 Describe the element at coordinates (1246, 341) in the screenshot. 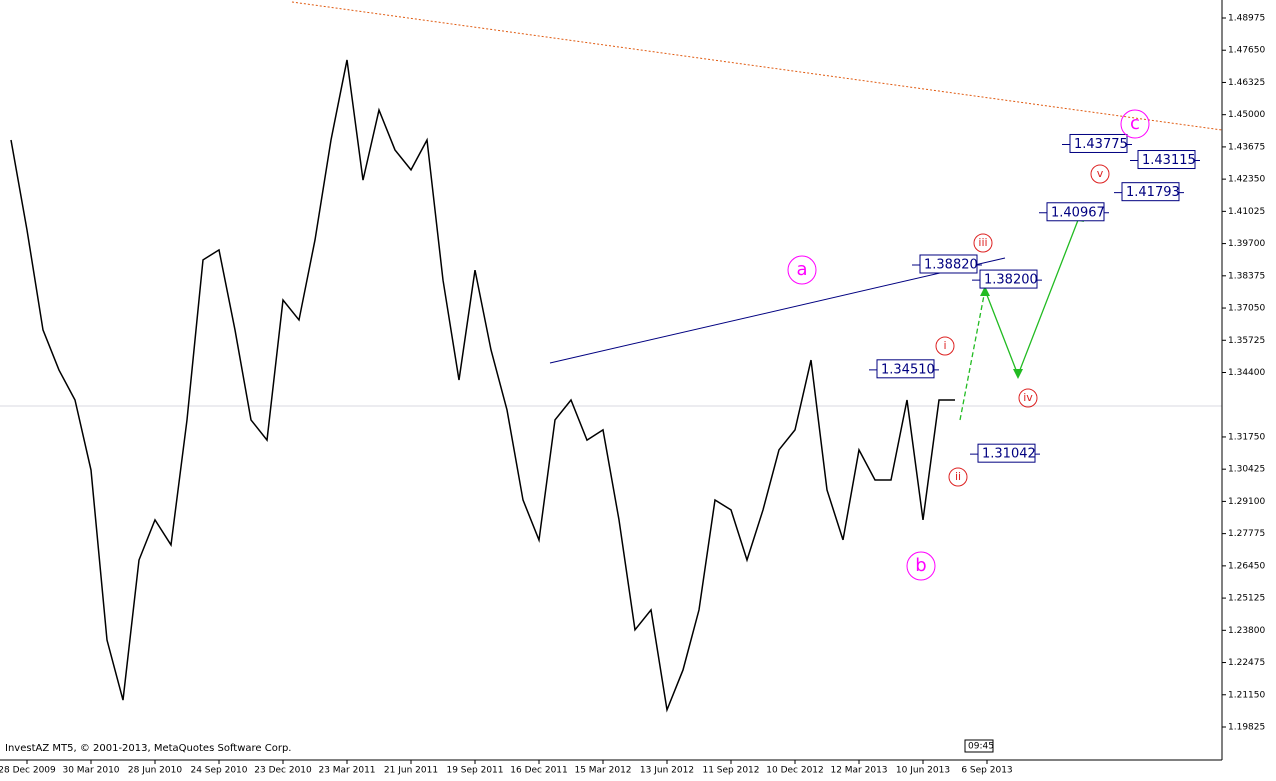

I see `y-tick-label: 1.35725` at that location.